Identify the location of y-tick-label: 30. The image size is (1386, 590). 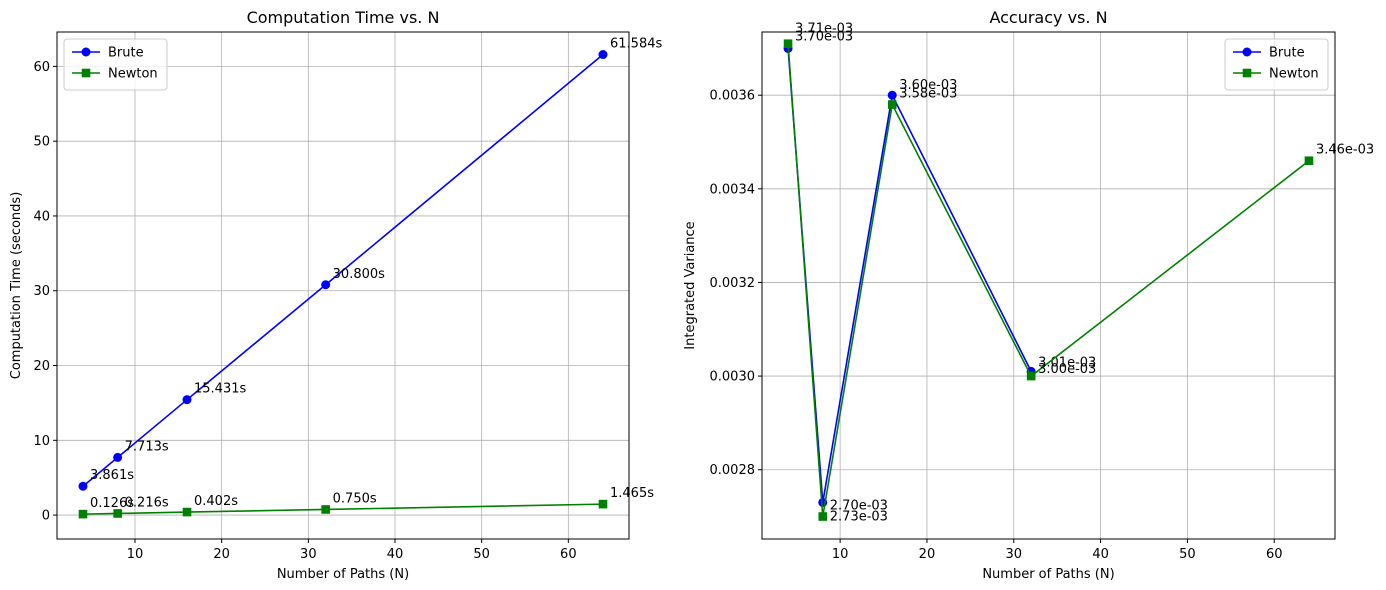
(41, 291).